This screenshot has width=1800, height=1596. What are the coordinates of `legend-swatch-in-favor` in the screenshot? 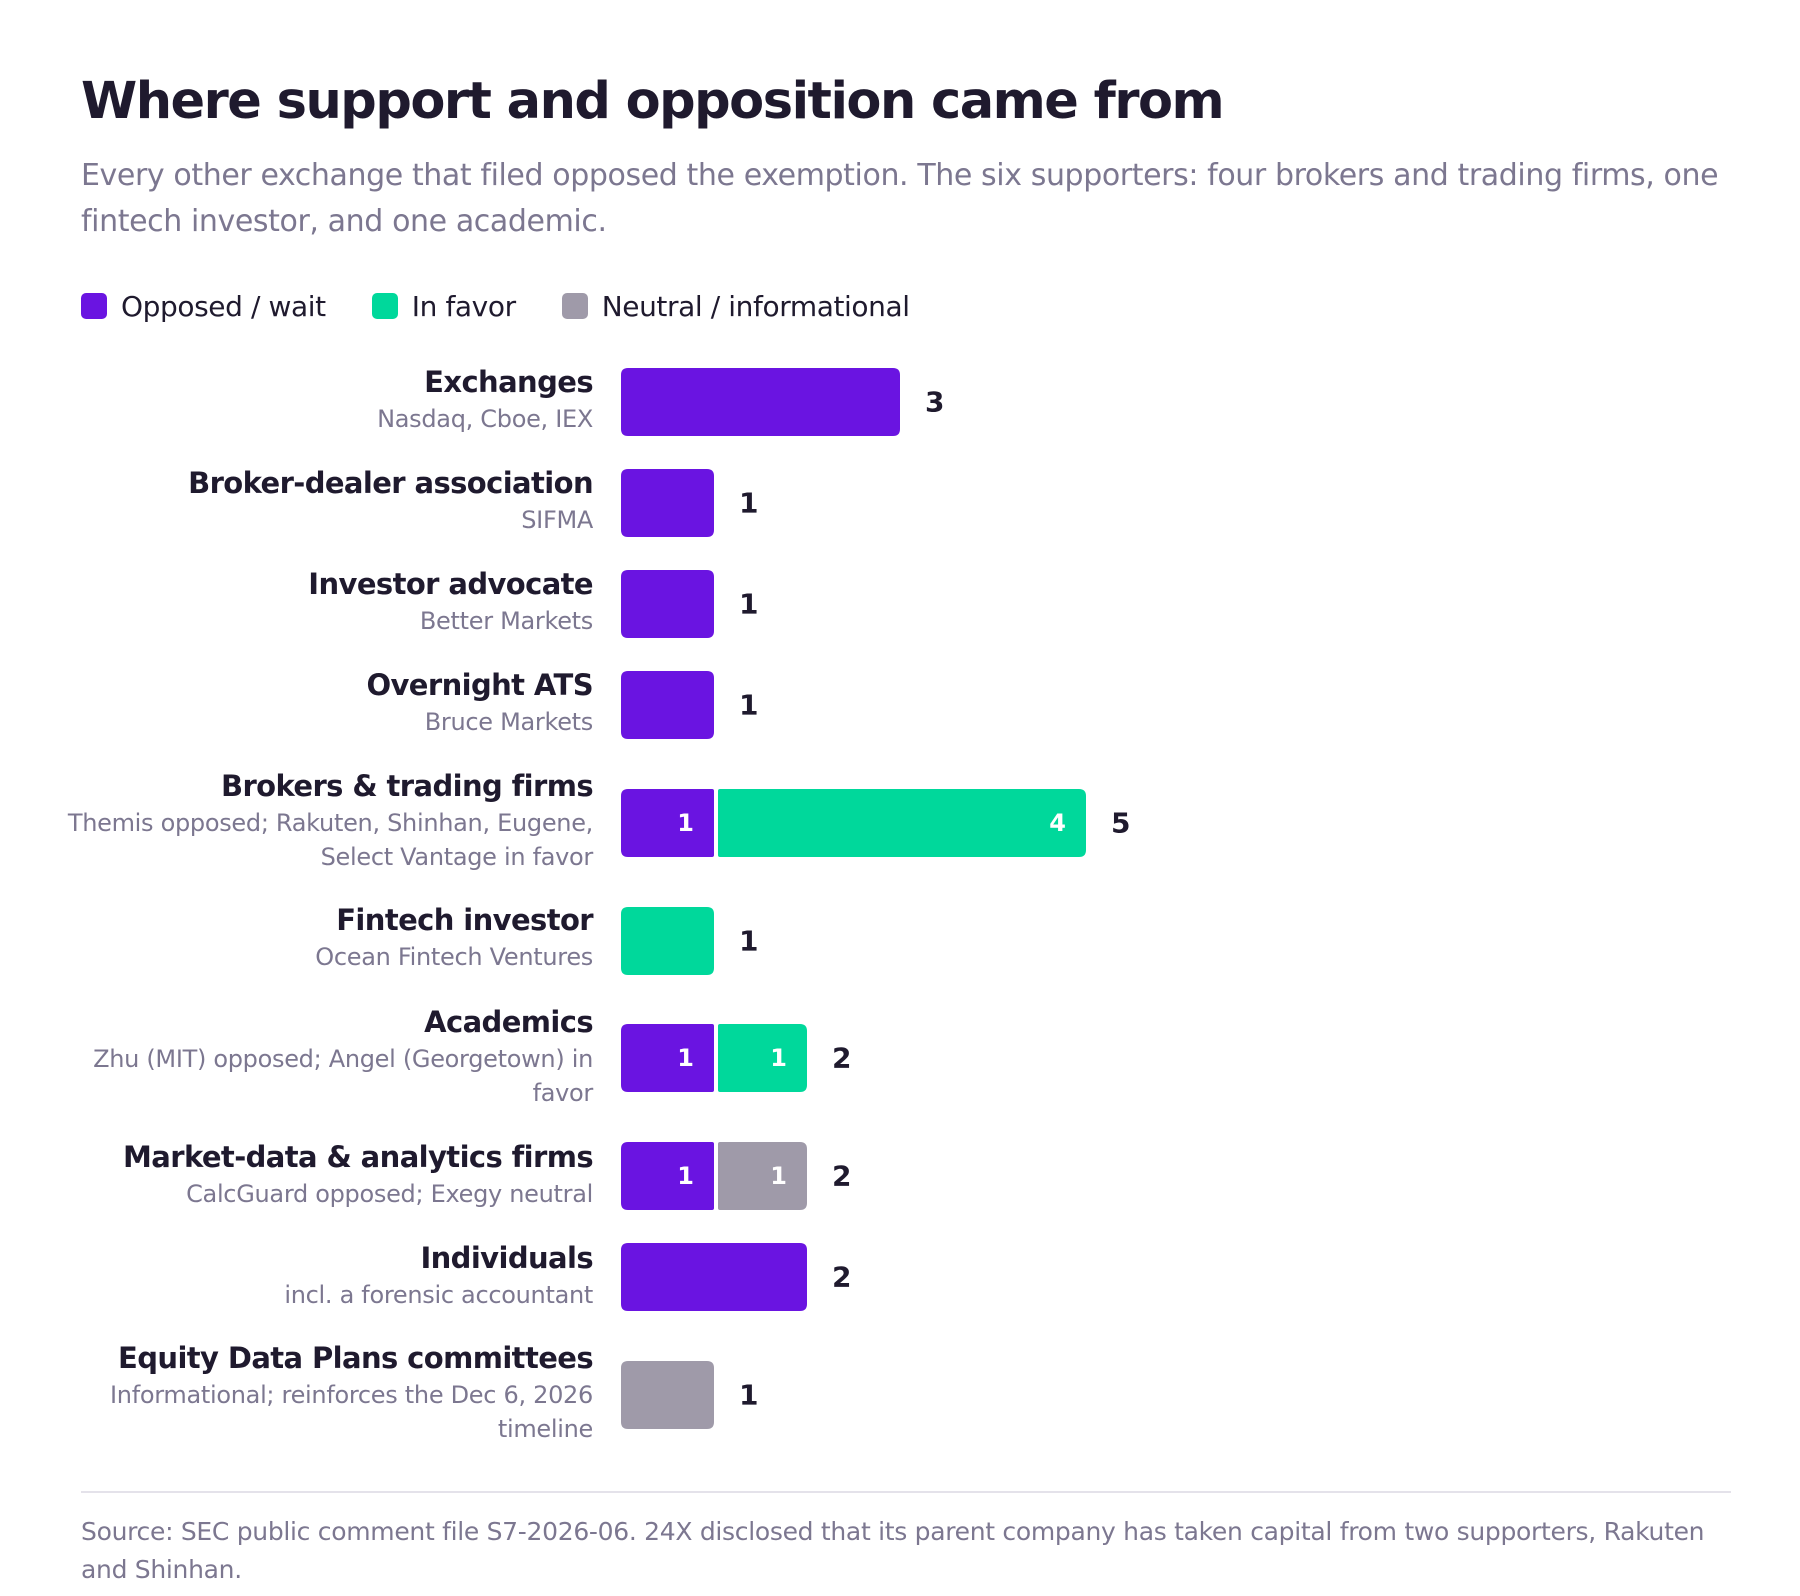 It's located at (384, 306).